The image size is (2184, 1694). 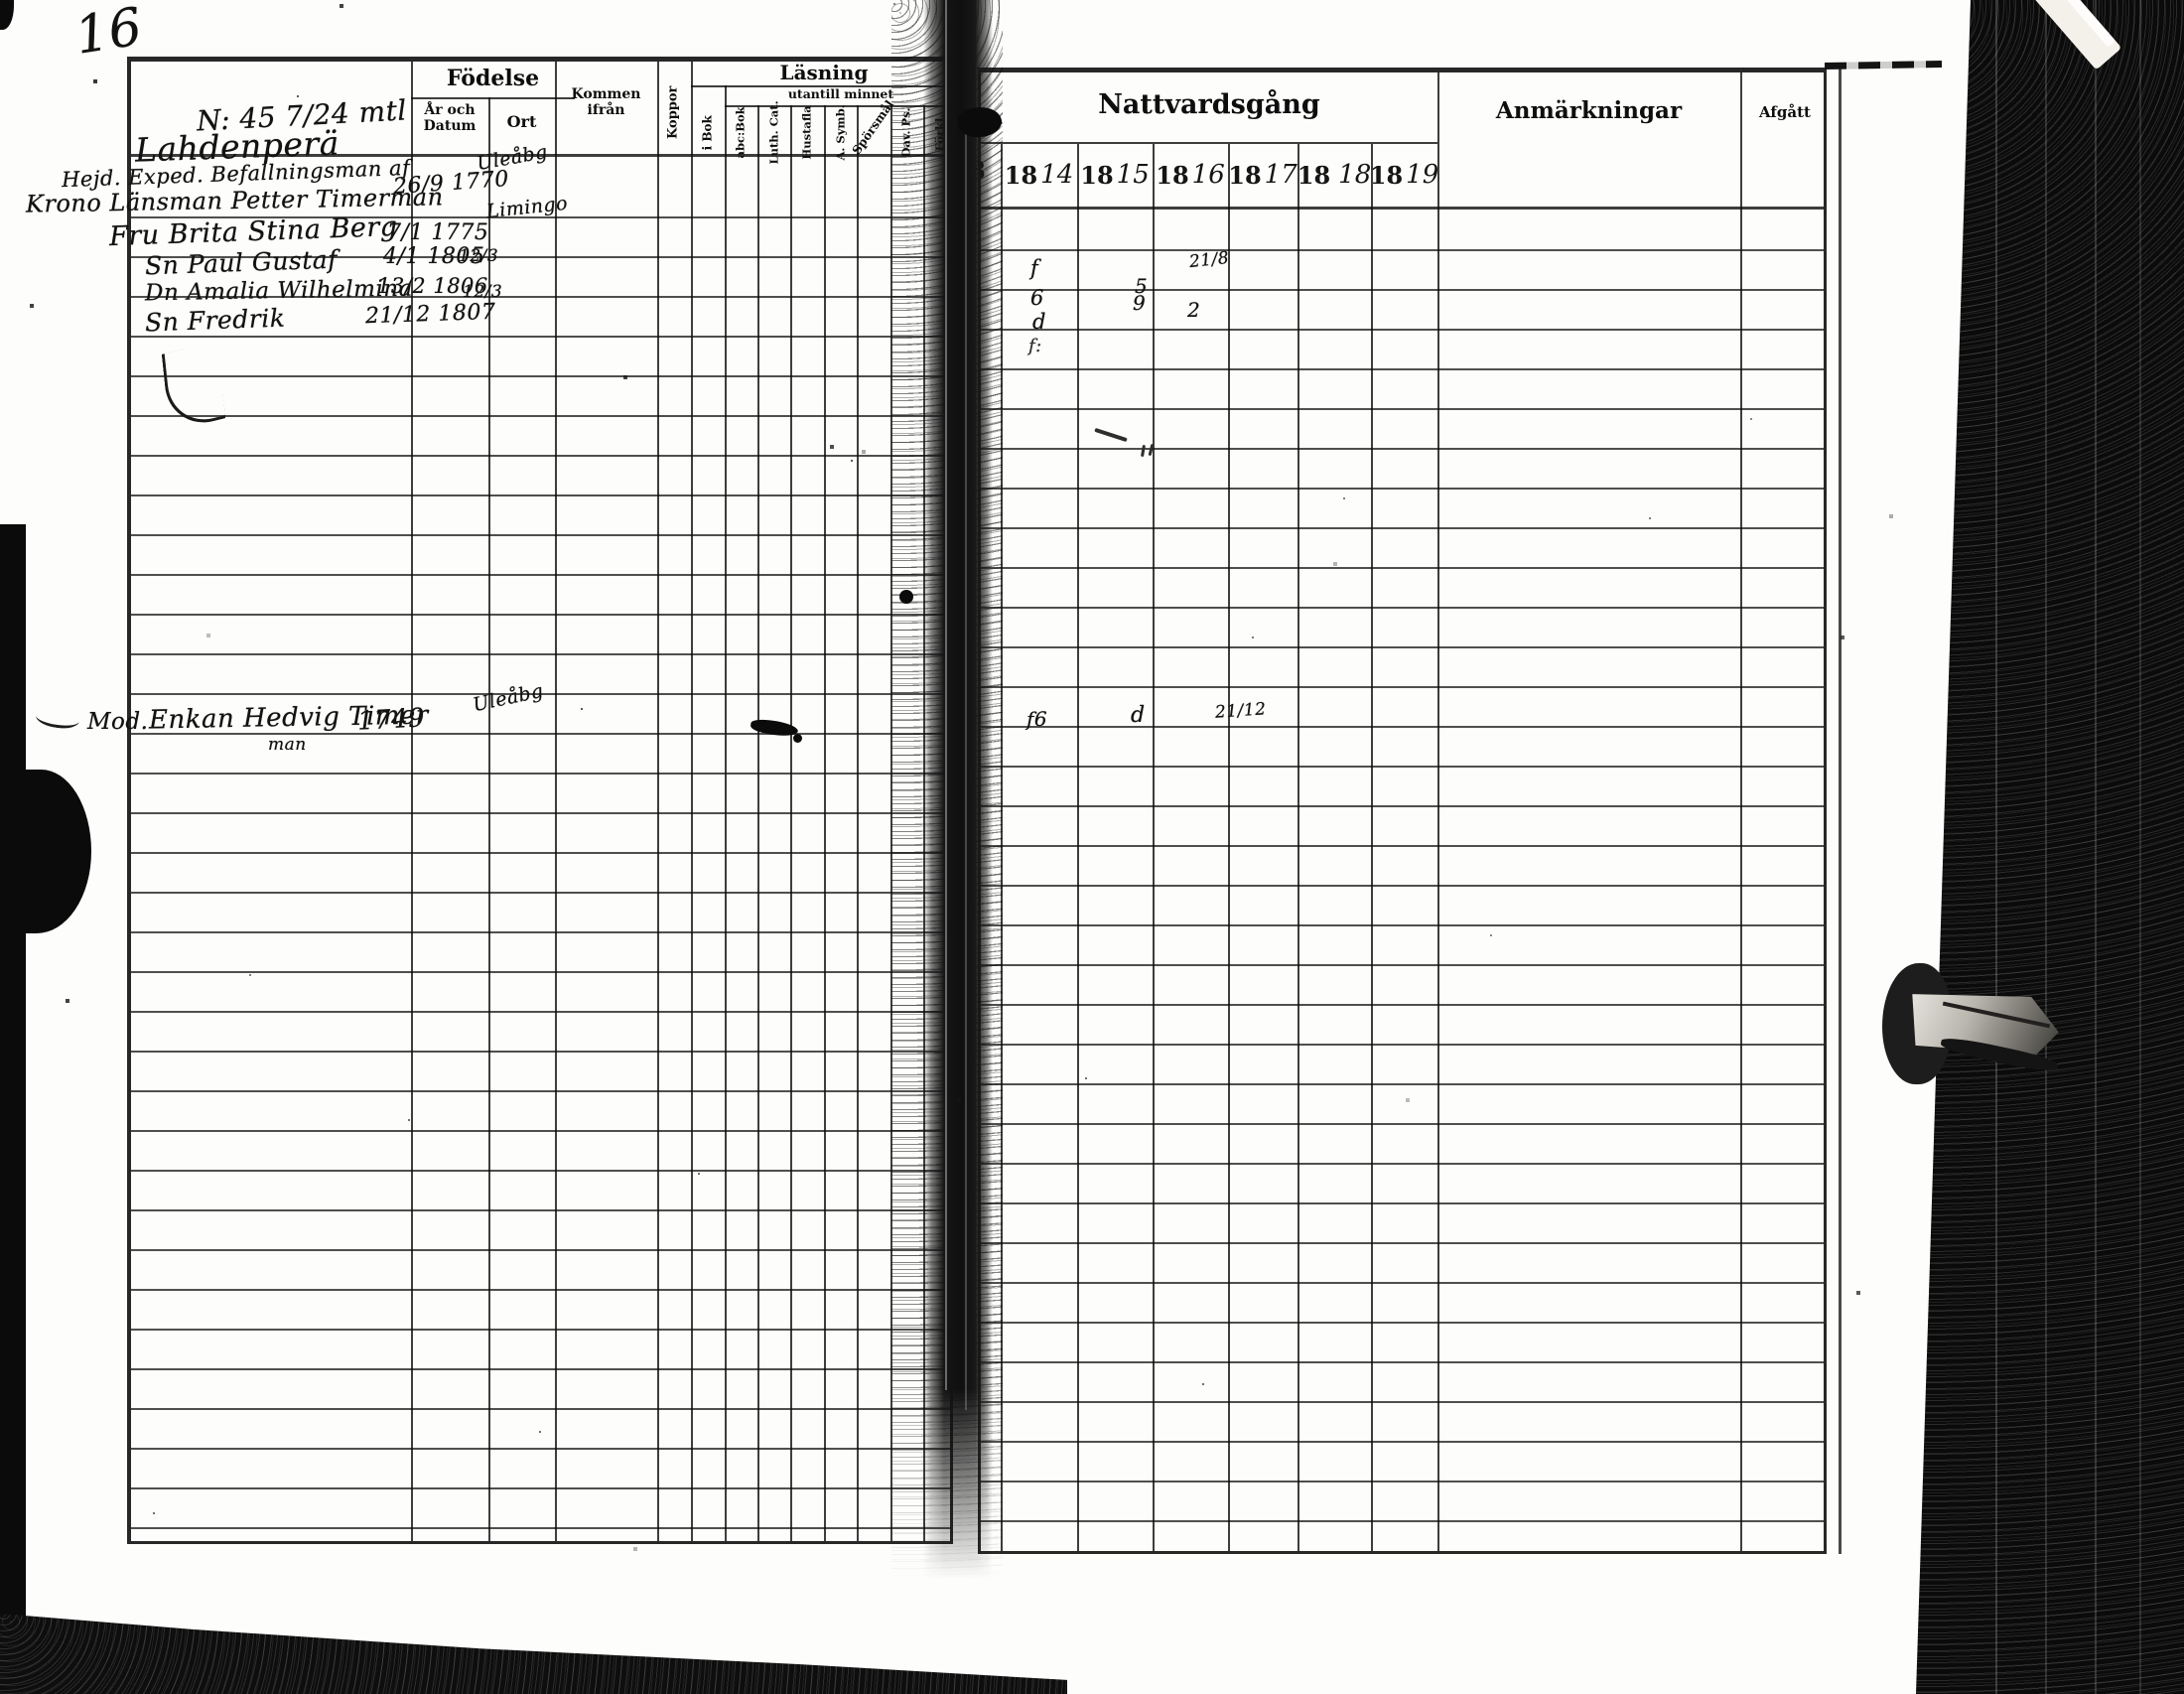 What do you see at coordinates (707, 133) in the screenshot?
I see `column-header-i-bok: i Bok` at bounding box center [707, 133].